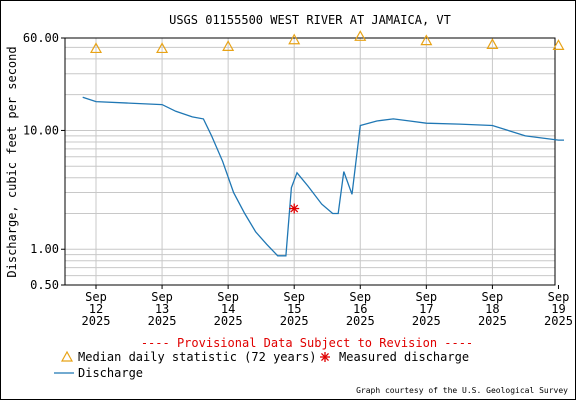  I want to click on measured-point, so click(294, 208).